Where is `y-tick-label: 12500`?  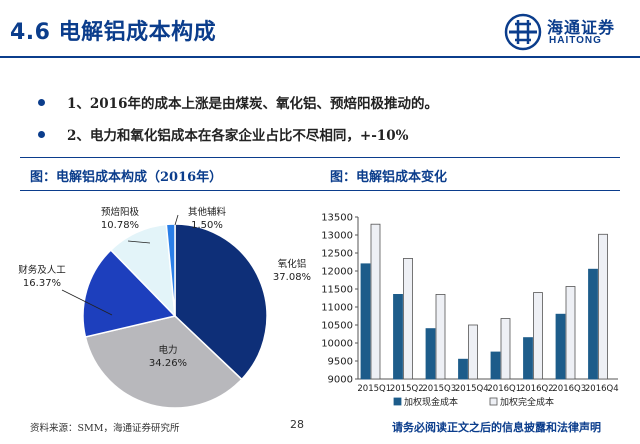
y-tick-label: 12500 is located at coordinates (337, 254).